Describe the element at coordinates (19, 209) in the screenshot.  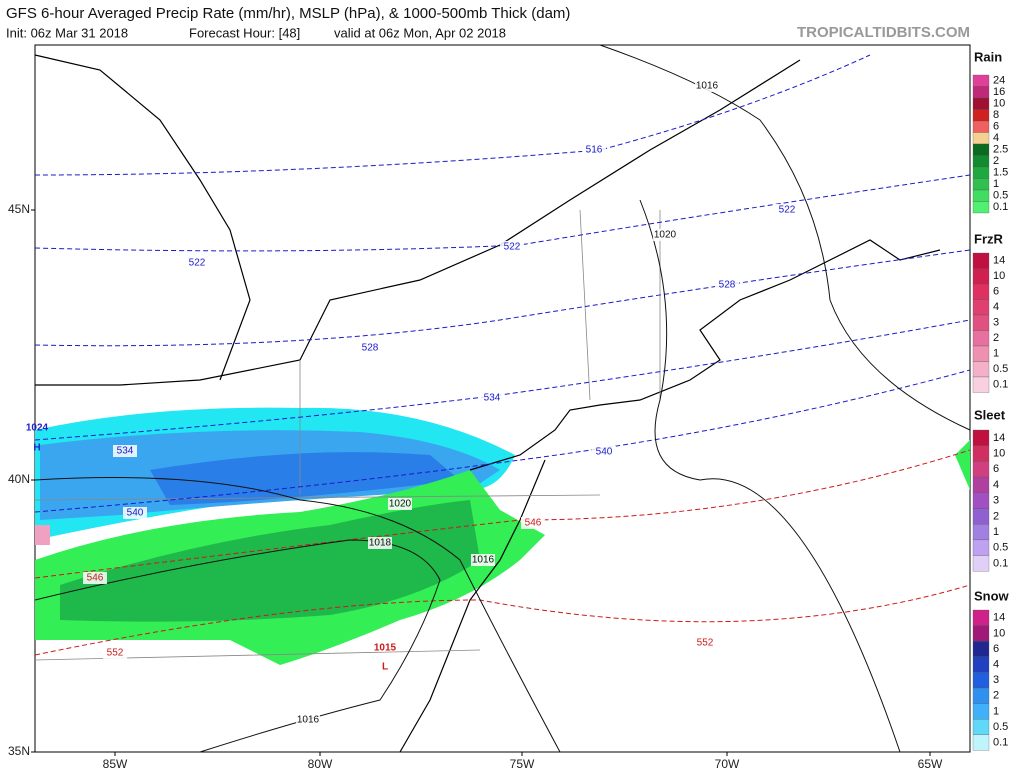
I see `lat-label: 45N` at that location.